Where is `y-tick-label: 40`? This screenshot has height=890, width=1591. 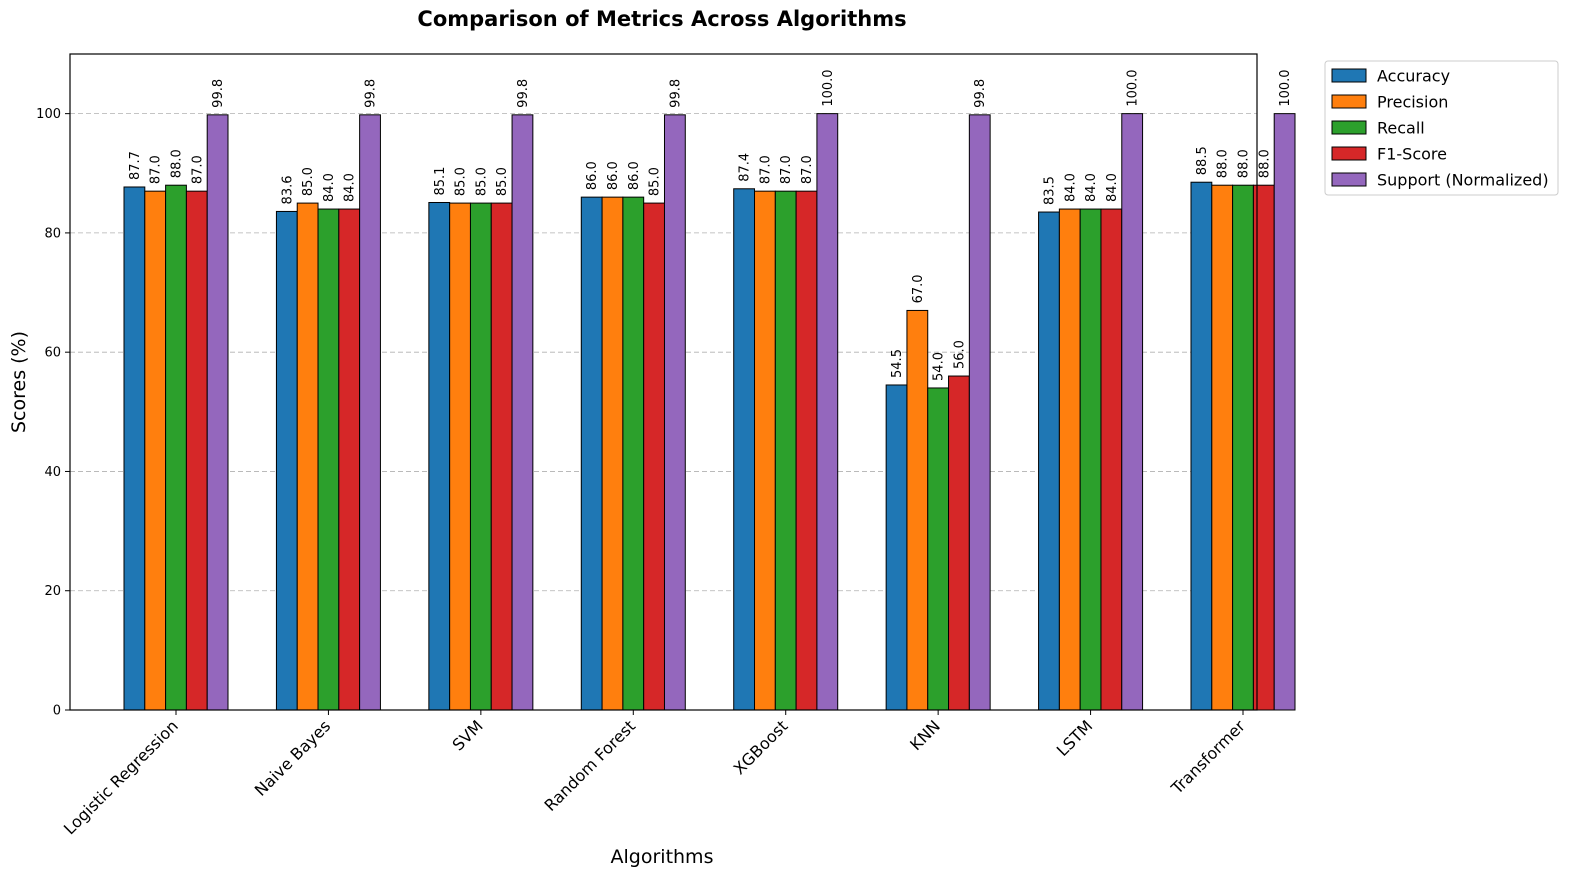 y-tick-label: 40 is located at coordinates (52, 472).